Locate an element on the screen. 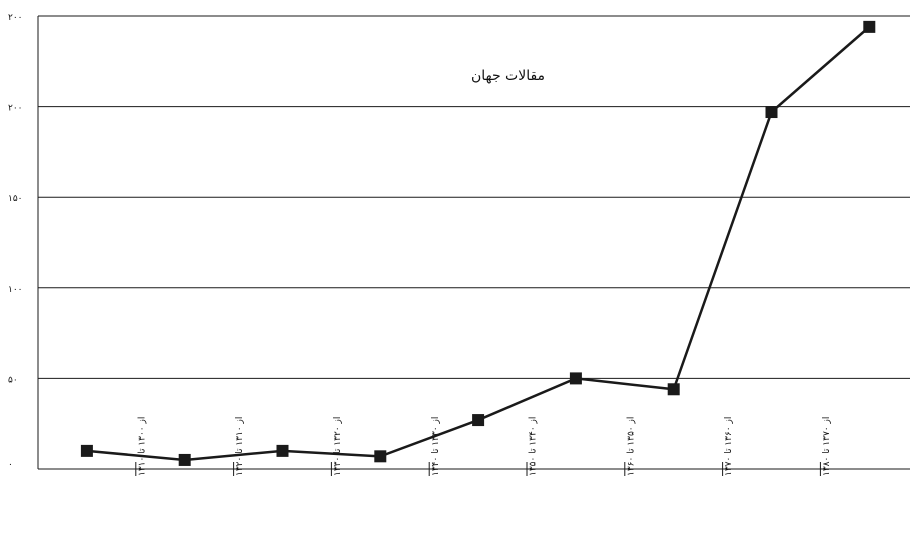  y-tick-label: ۰ is located at coordinates (10, 465).